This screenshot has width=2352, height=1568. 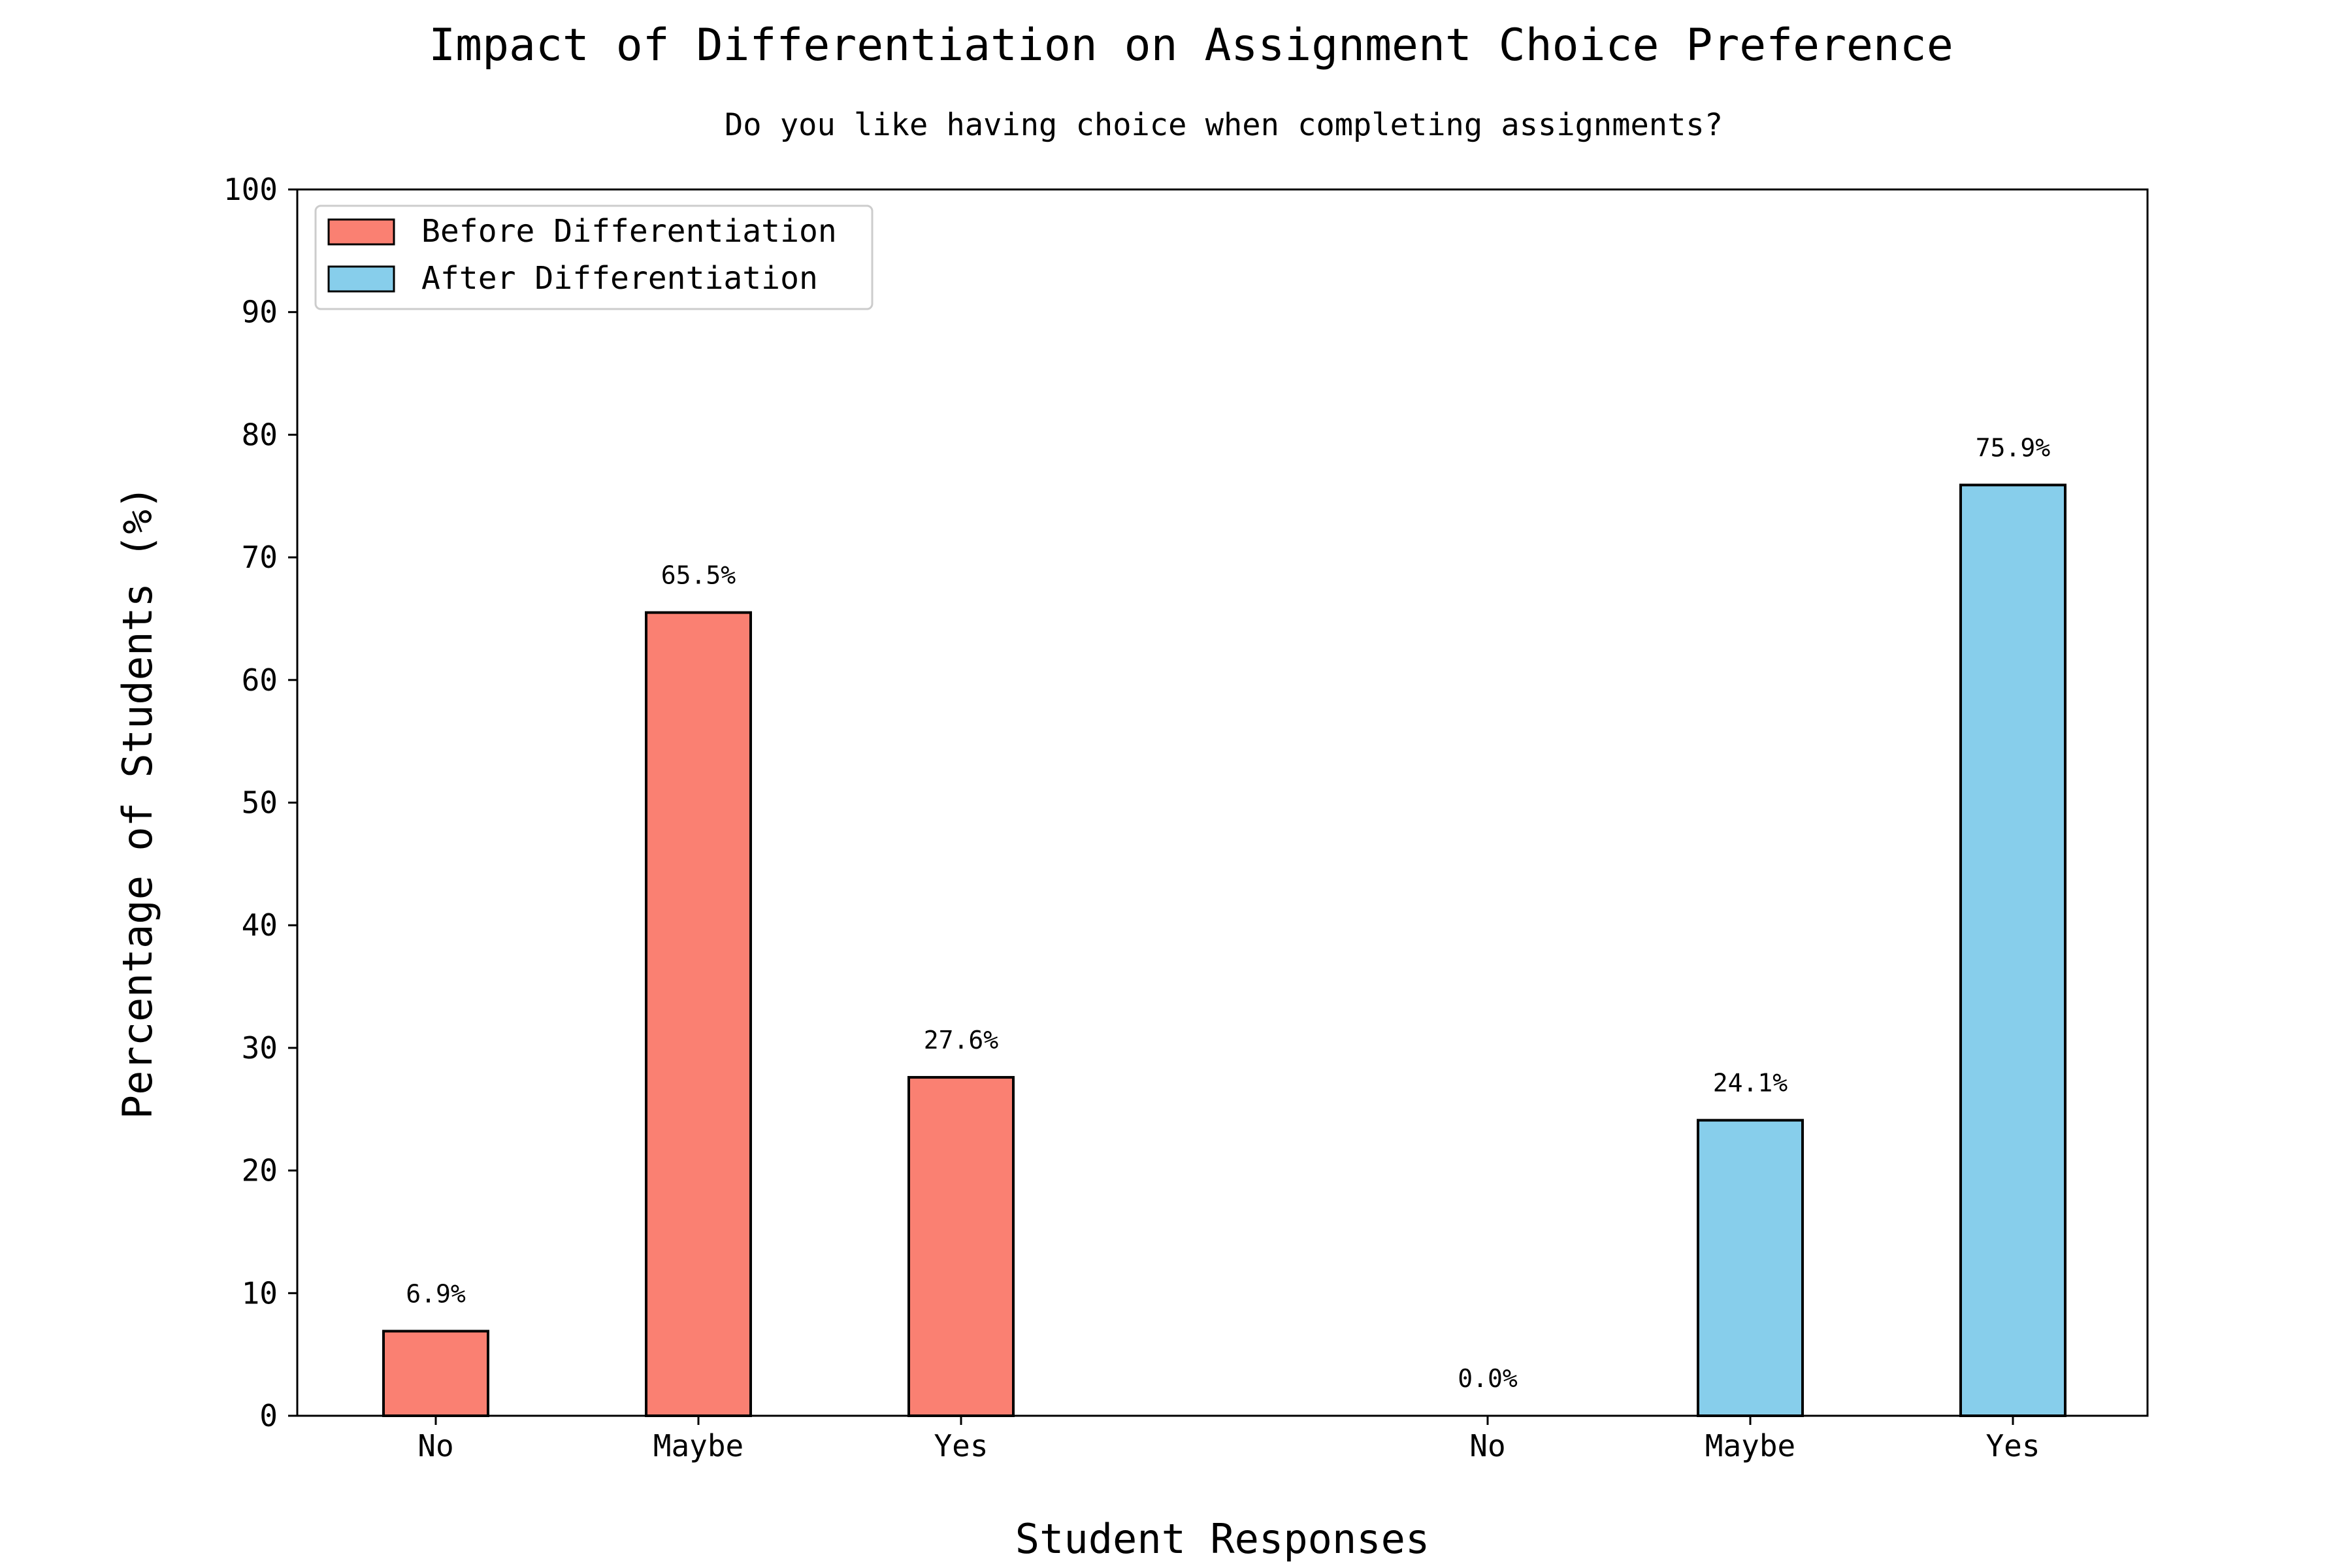 I want to click on y-tick-label: 20, so click(x=260, y=1170).